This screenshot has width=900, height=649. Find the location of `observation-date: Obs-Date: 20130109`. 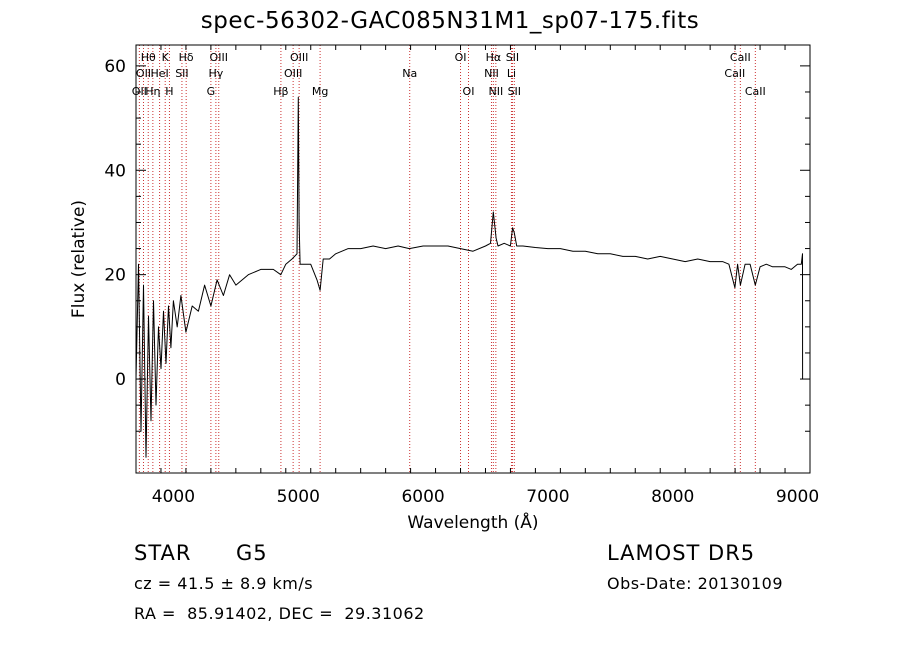

observation-date: Obs-Date: 20130109 is located at coordinates (695, 583).